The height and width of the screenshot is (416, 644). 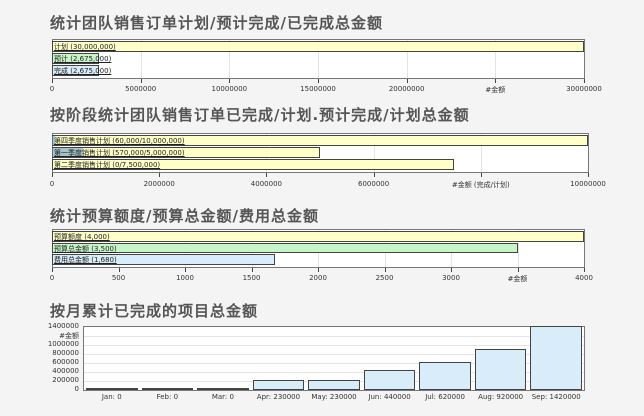 I want to click on x-tick-label: 20000000, so click(x=406, y=89).